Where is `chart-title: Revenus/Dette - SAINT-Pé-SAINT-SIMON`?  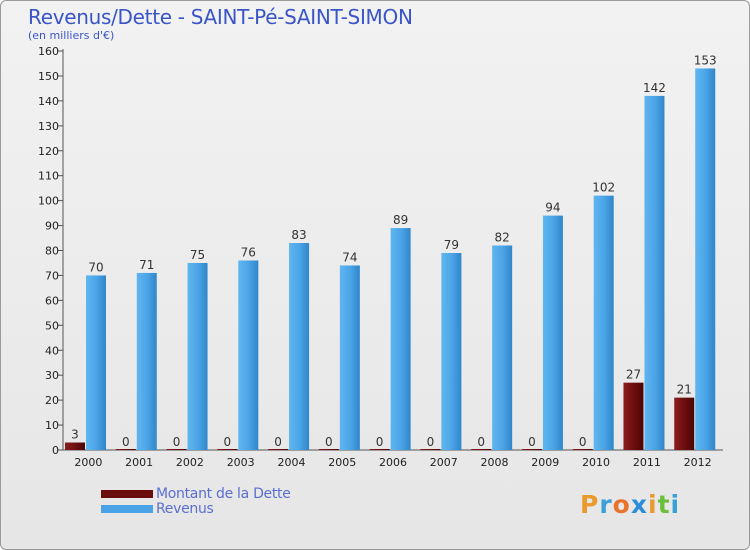 chart-title: Revenus/Dette - SAINT-Pé-SAINT-SIMON is located at coordinates (220, 17).